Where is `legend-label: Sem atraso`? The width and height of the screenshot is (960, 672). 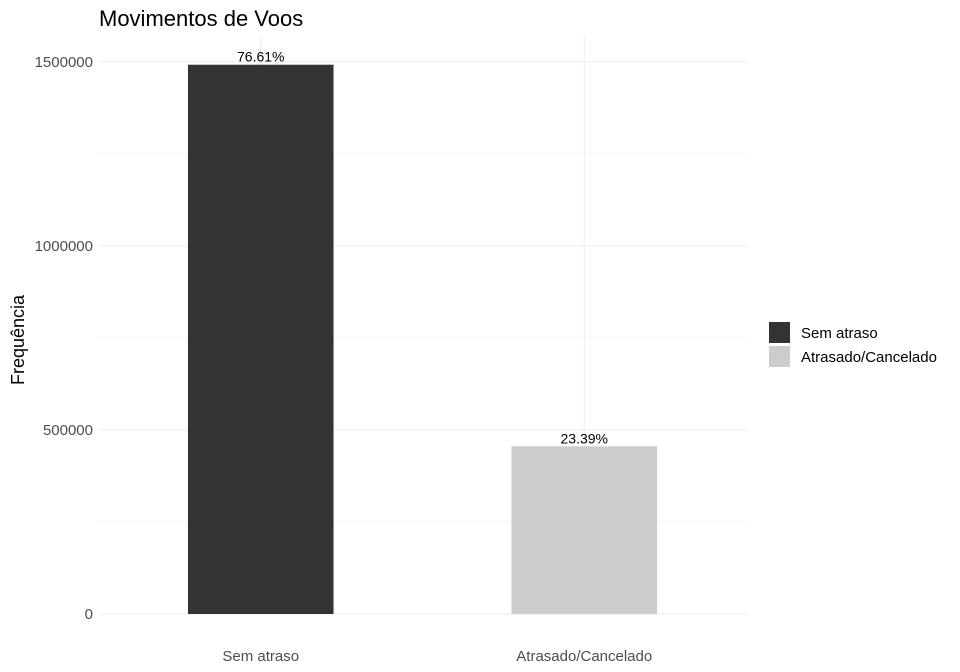 legend-label: Sem atraso is located at coordinates (839, 333).